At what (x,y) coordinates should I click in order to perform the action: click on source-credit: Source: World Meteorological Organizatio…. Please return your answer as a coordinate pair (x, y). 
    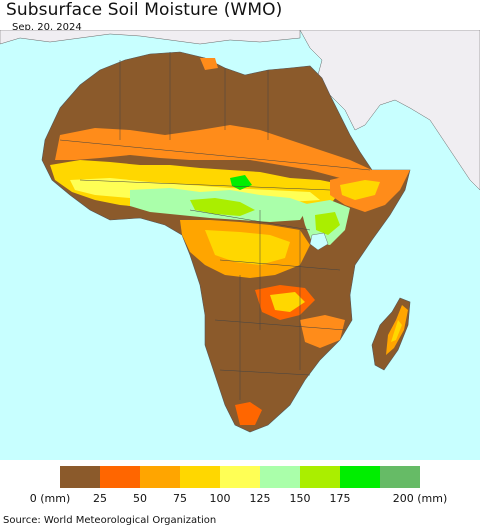
    Looking at the image, I should click on (110, 520).